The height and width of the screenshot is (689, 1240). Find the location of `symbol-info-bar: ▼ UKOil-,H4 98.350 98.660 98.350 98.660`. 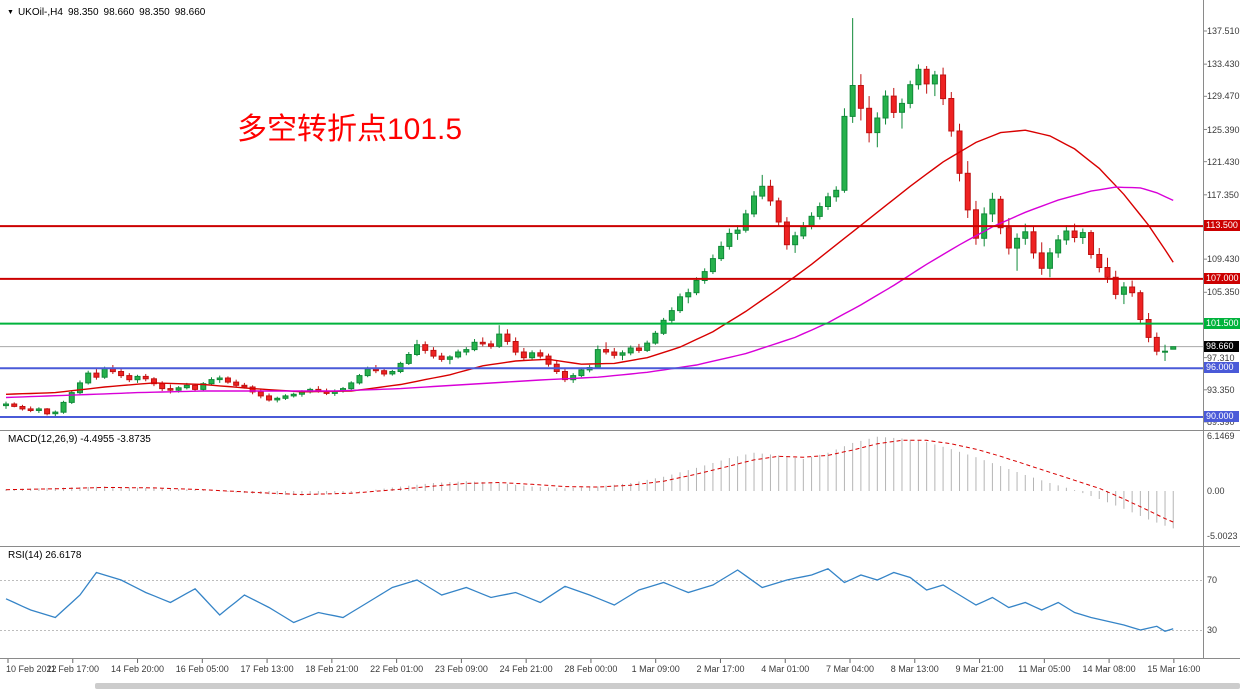

symbol-info-bar: ▼ UKOil-,H4 98.350 98.660 98.350 98.660 is located at coordinates (106, 12).